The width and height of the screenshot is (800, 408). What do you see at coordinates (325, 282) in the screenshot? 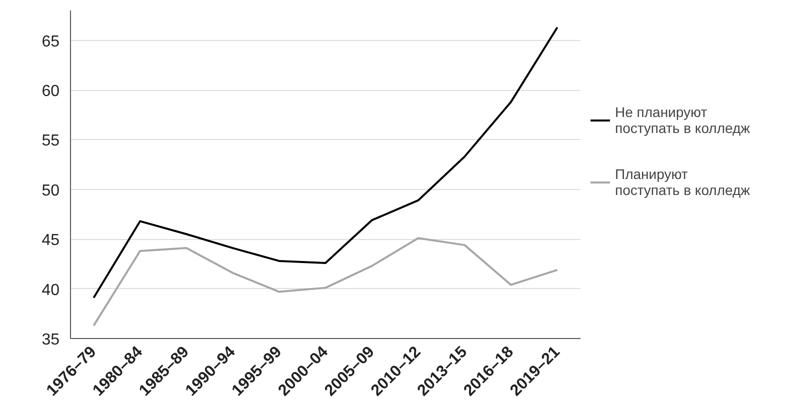
I see `line-series` at bounding box center [325, 282].